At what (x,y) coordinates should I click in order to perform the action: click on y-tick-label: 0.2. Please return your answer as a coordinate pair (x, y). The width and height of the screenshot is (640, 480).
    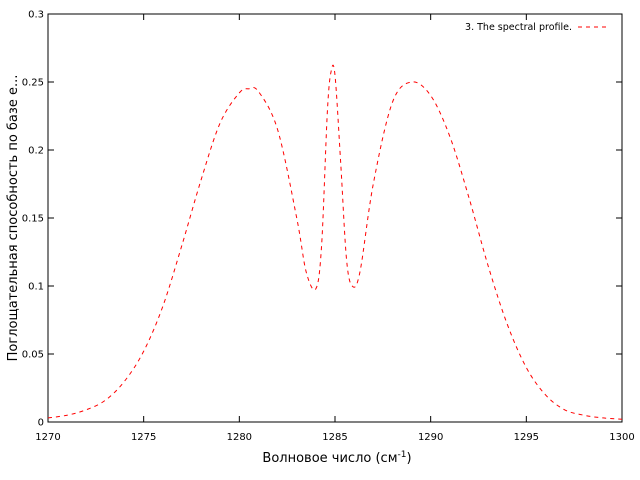
    Looking at the image, I should click on (36, 151).